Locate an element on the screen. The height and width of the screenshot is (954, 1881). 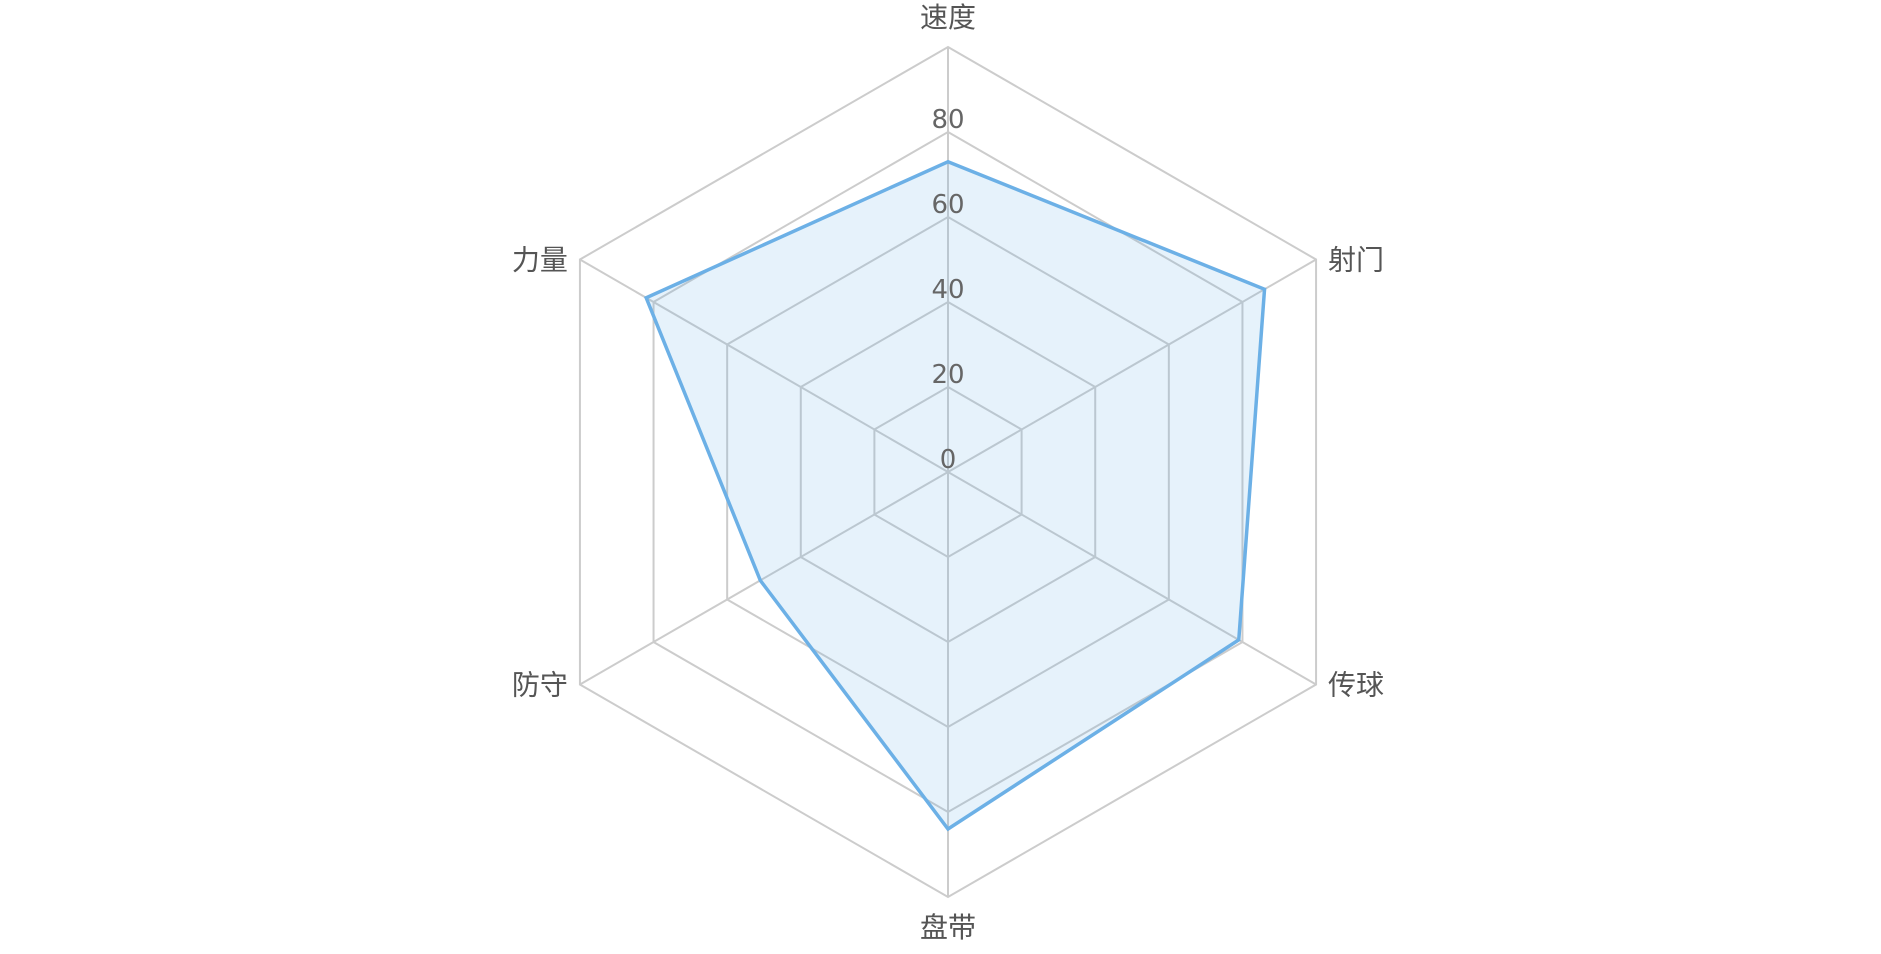
axis-label: 盘带 is located at coordinates (948, 927).